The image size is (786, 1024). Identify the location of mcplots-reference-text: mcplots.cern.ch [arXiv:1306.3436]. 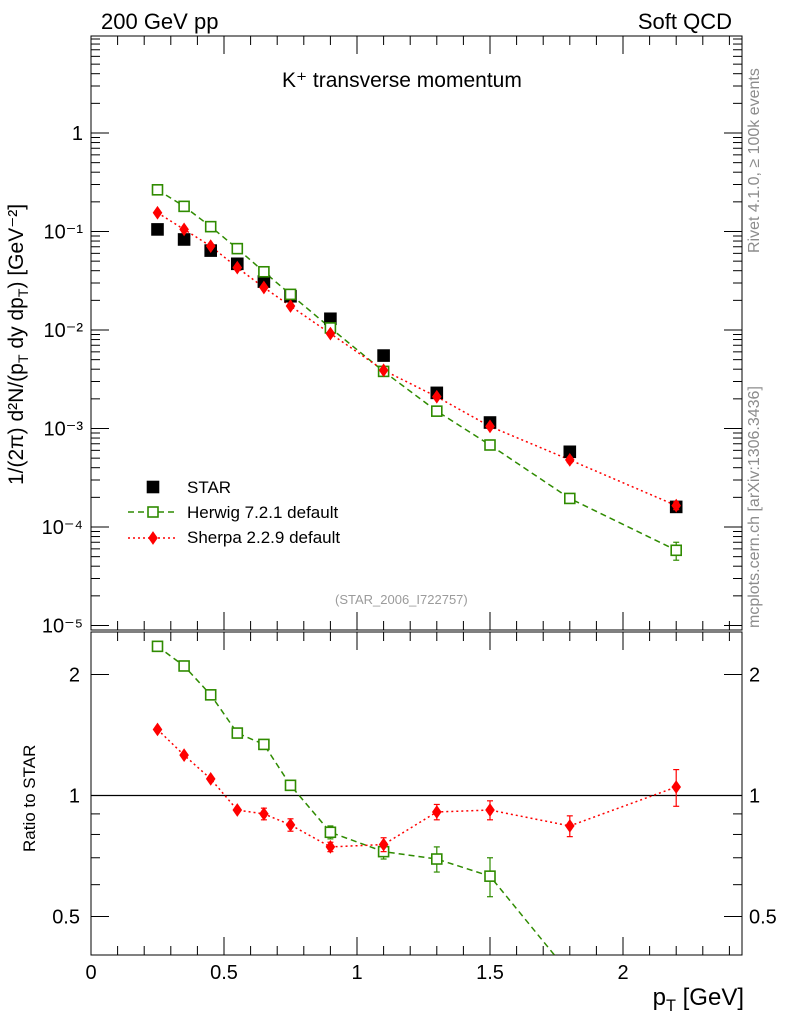
(754, 507).